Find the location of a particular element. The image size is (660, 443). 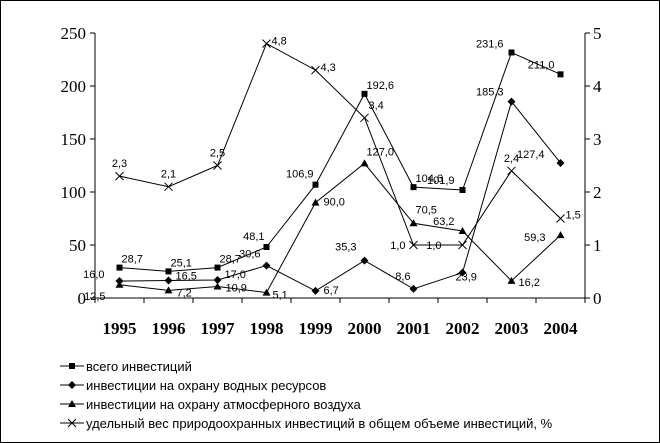

series-2-data-label: 6,7 is located at coordinates (331, 291).